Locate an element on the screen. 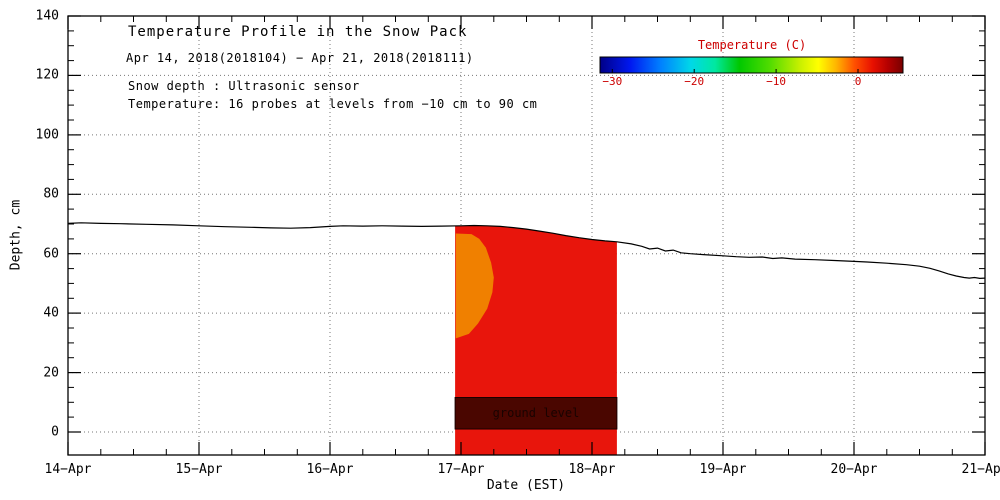  colorbar-label: Temperature (C) is located at coordinates (752, 45).